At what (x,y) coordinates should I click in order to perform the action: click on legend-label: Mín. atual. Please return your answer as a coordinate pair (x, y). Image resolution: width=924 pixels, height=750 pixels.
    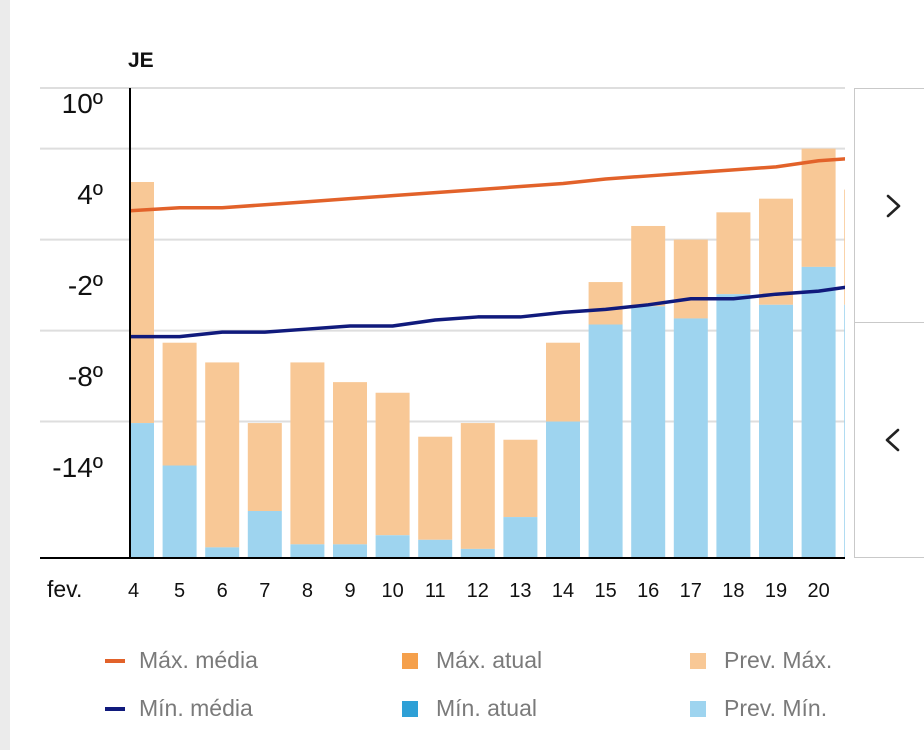
    Looking at the image, I should click on (486, 708).